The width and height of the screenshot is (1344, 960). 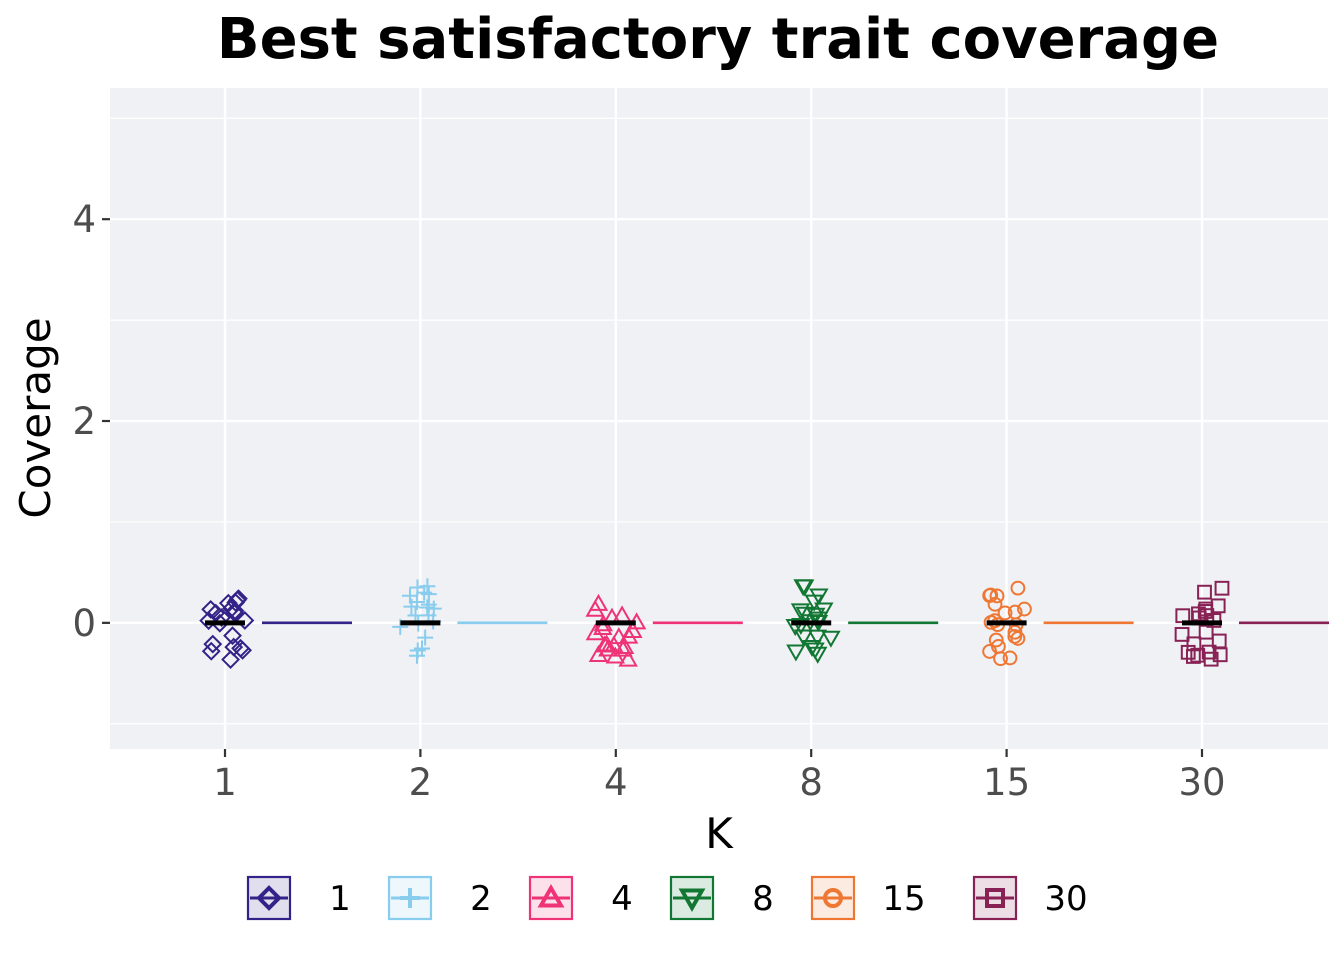 What do you see at coordinates (580, 898) in the screenshot?
I see `legend-item-4: 4` at bounding box center [580, 898].